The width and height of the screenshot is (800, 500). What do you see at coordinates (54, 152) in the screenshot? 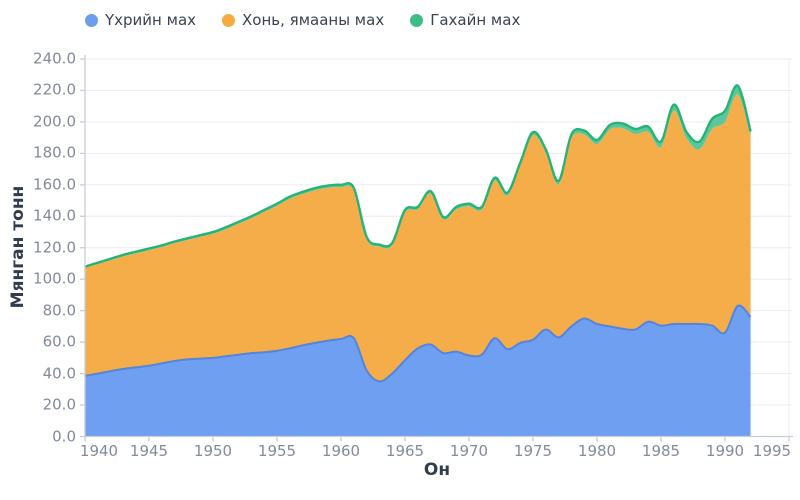
I see `y-tick-label: 180.0` at bounding box center [54, 152].